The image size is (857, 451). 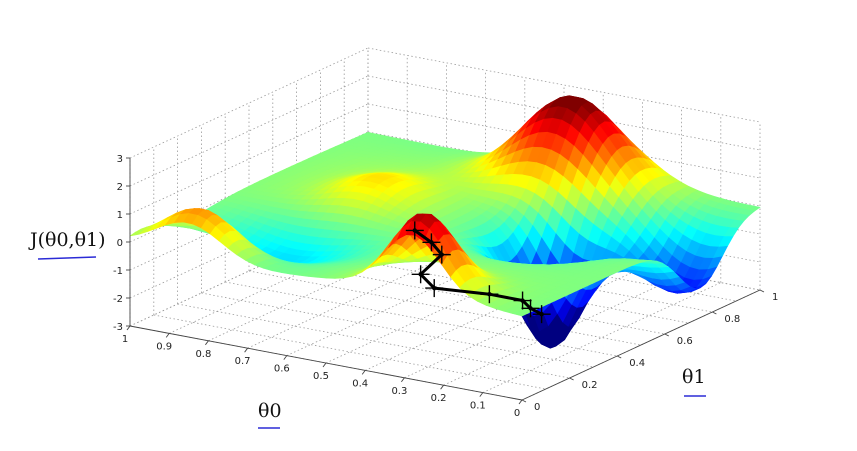 I want to click on y-axis-line, so click(x=641, y=345).